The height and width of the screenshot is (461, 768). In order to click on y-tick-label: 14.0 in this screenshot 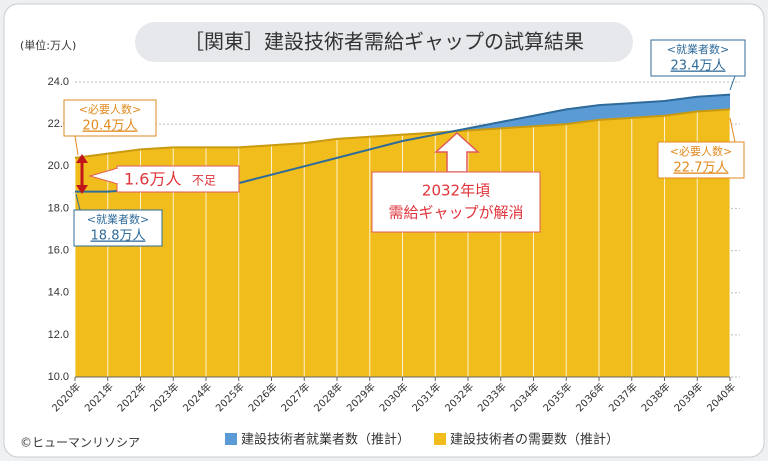, I will do `click(58, 293)`.